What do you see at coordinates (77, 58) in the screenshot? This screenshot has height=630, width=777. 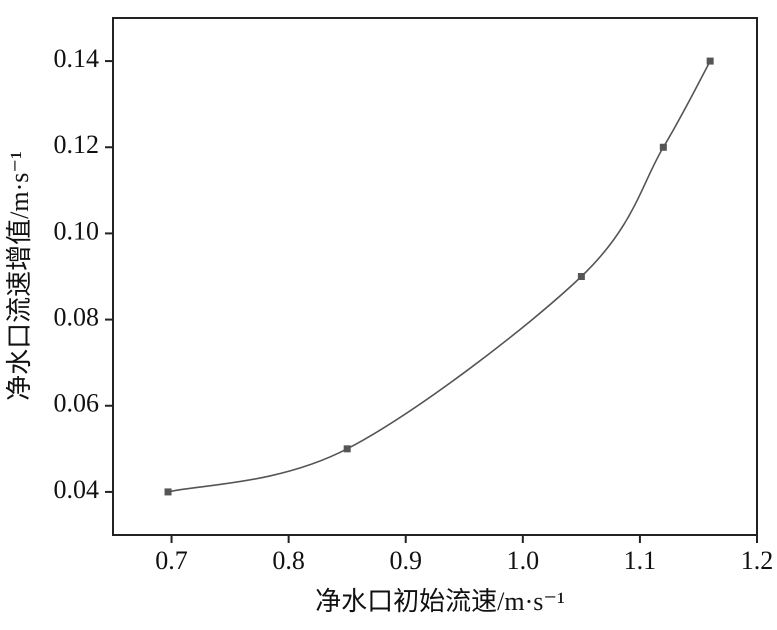 I see `y-tick-label: 0.14` at bounding box center [77, 58].